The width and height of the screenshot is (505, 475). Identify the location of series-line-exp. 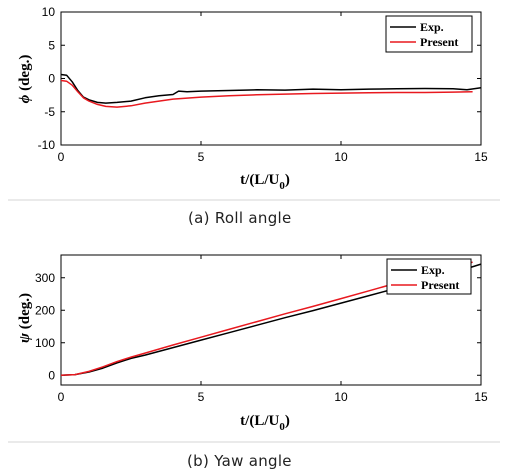
(271, 88).